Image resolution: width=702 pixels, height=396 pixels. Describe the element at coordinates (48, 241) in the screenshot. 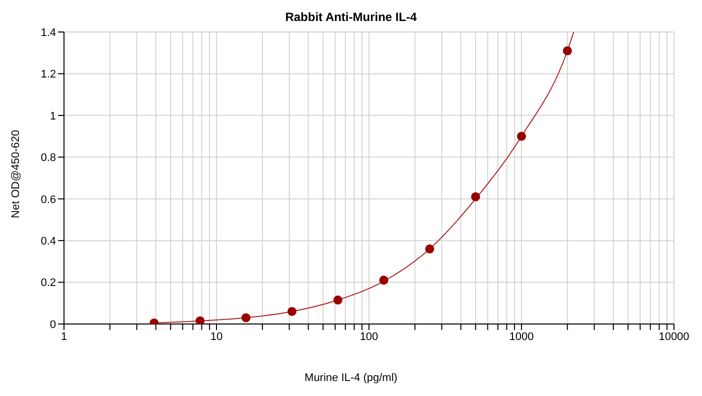

I see `y-tick-label: 0.4` at that location.